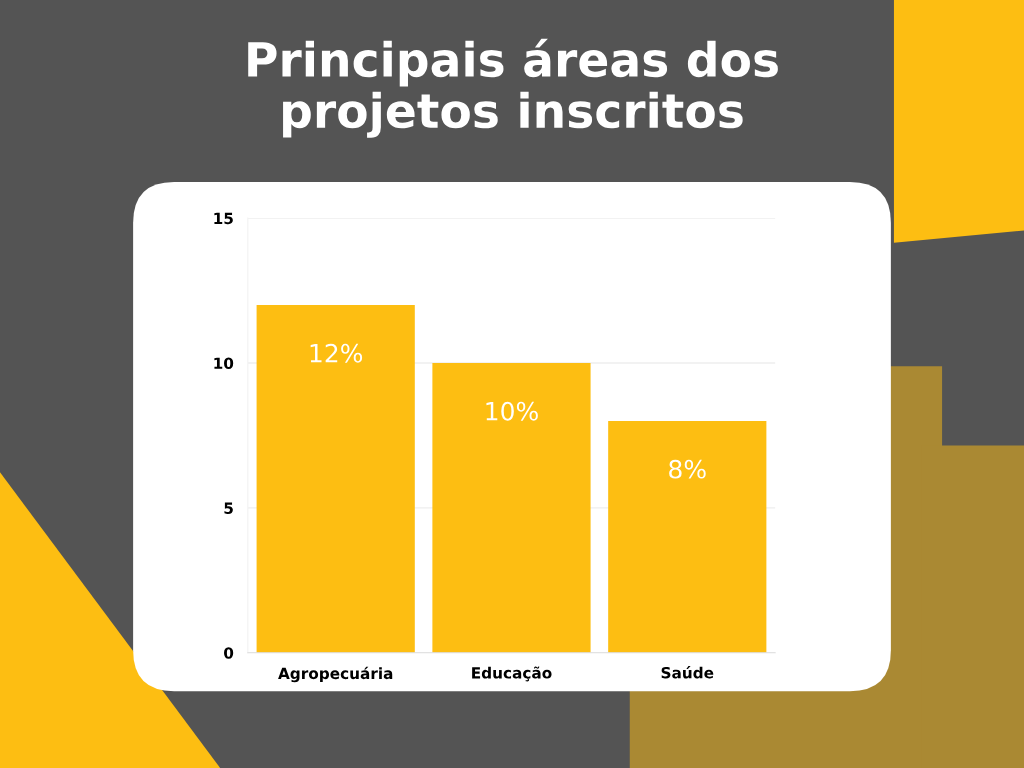 The width and height of the screenshot is (1024, 768). I want to click on y-tick-label: 15, so click(223, 218).